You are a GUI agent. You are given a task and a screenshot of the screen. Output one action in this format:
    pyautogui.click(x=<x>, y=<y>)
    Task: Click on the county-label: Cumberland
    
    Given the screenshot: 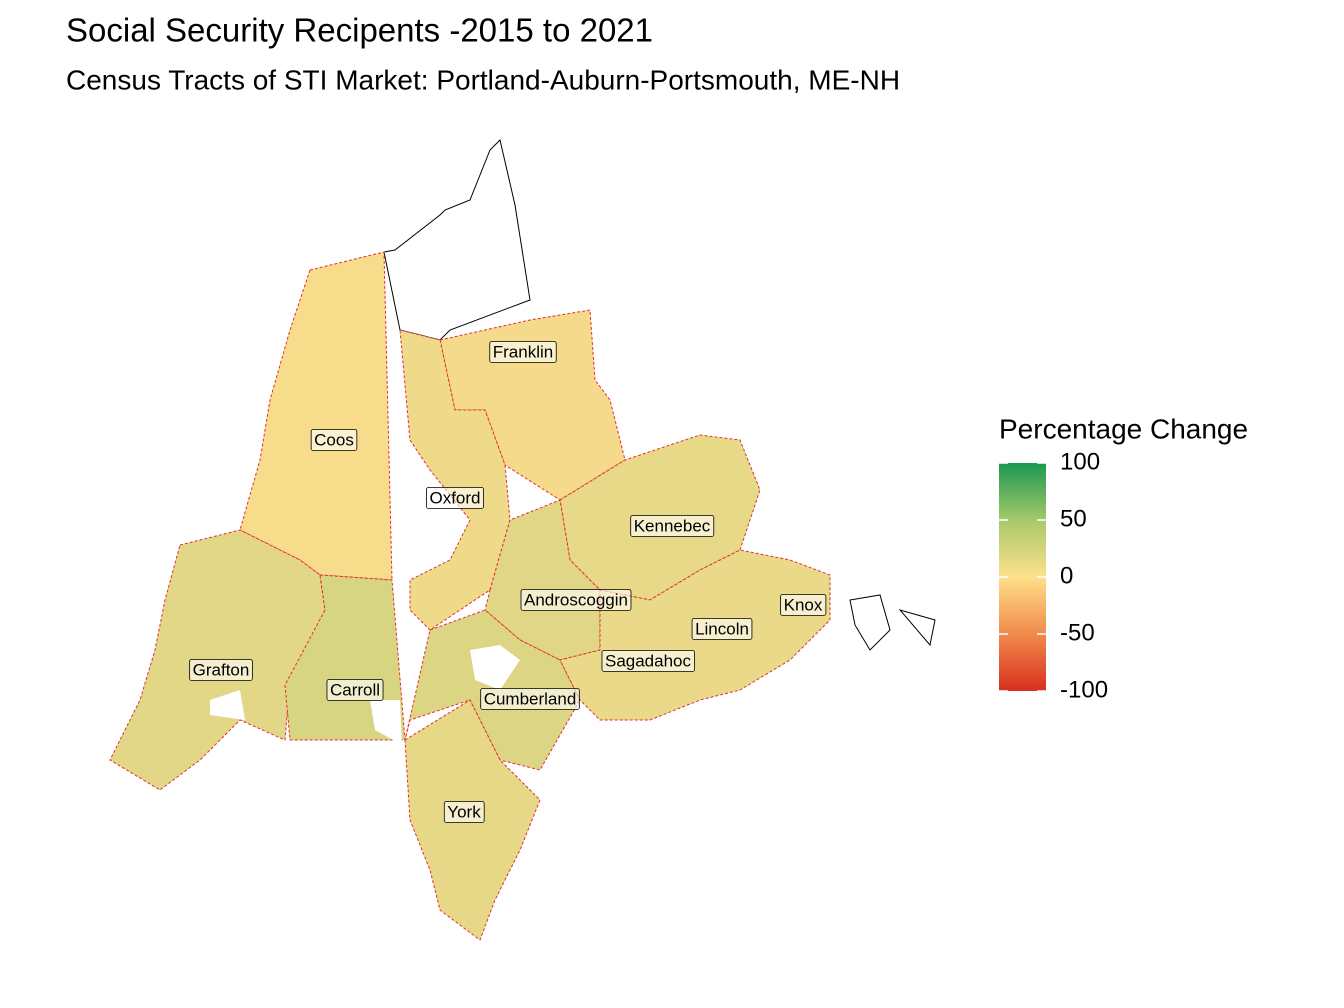 What is the action you would take?
    pyautogui.click(x=530, y=698)
    